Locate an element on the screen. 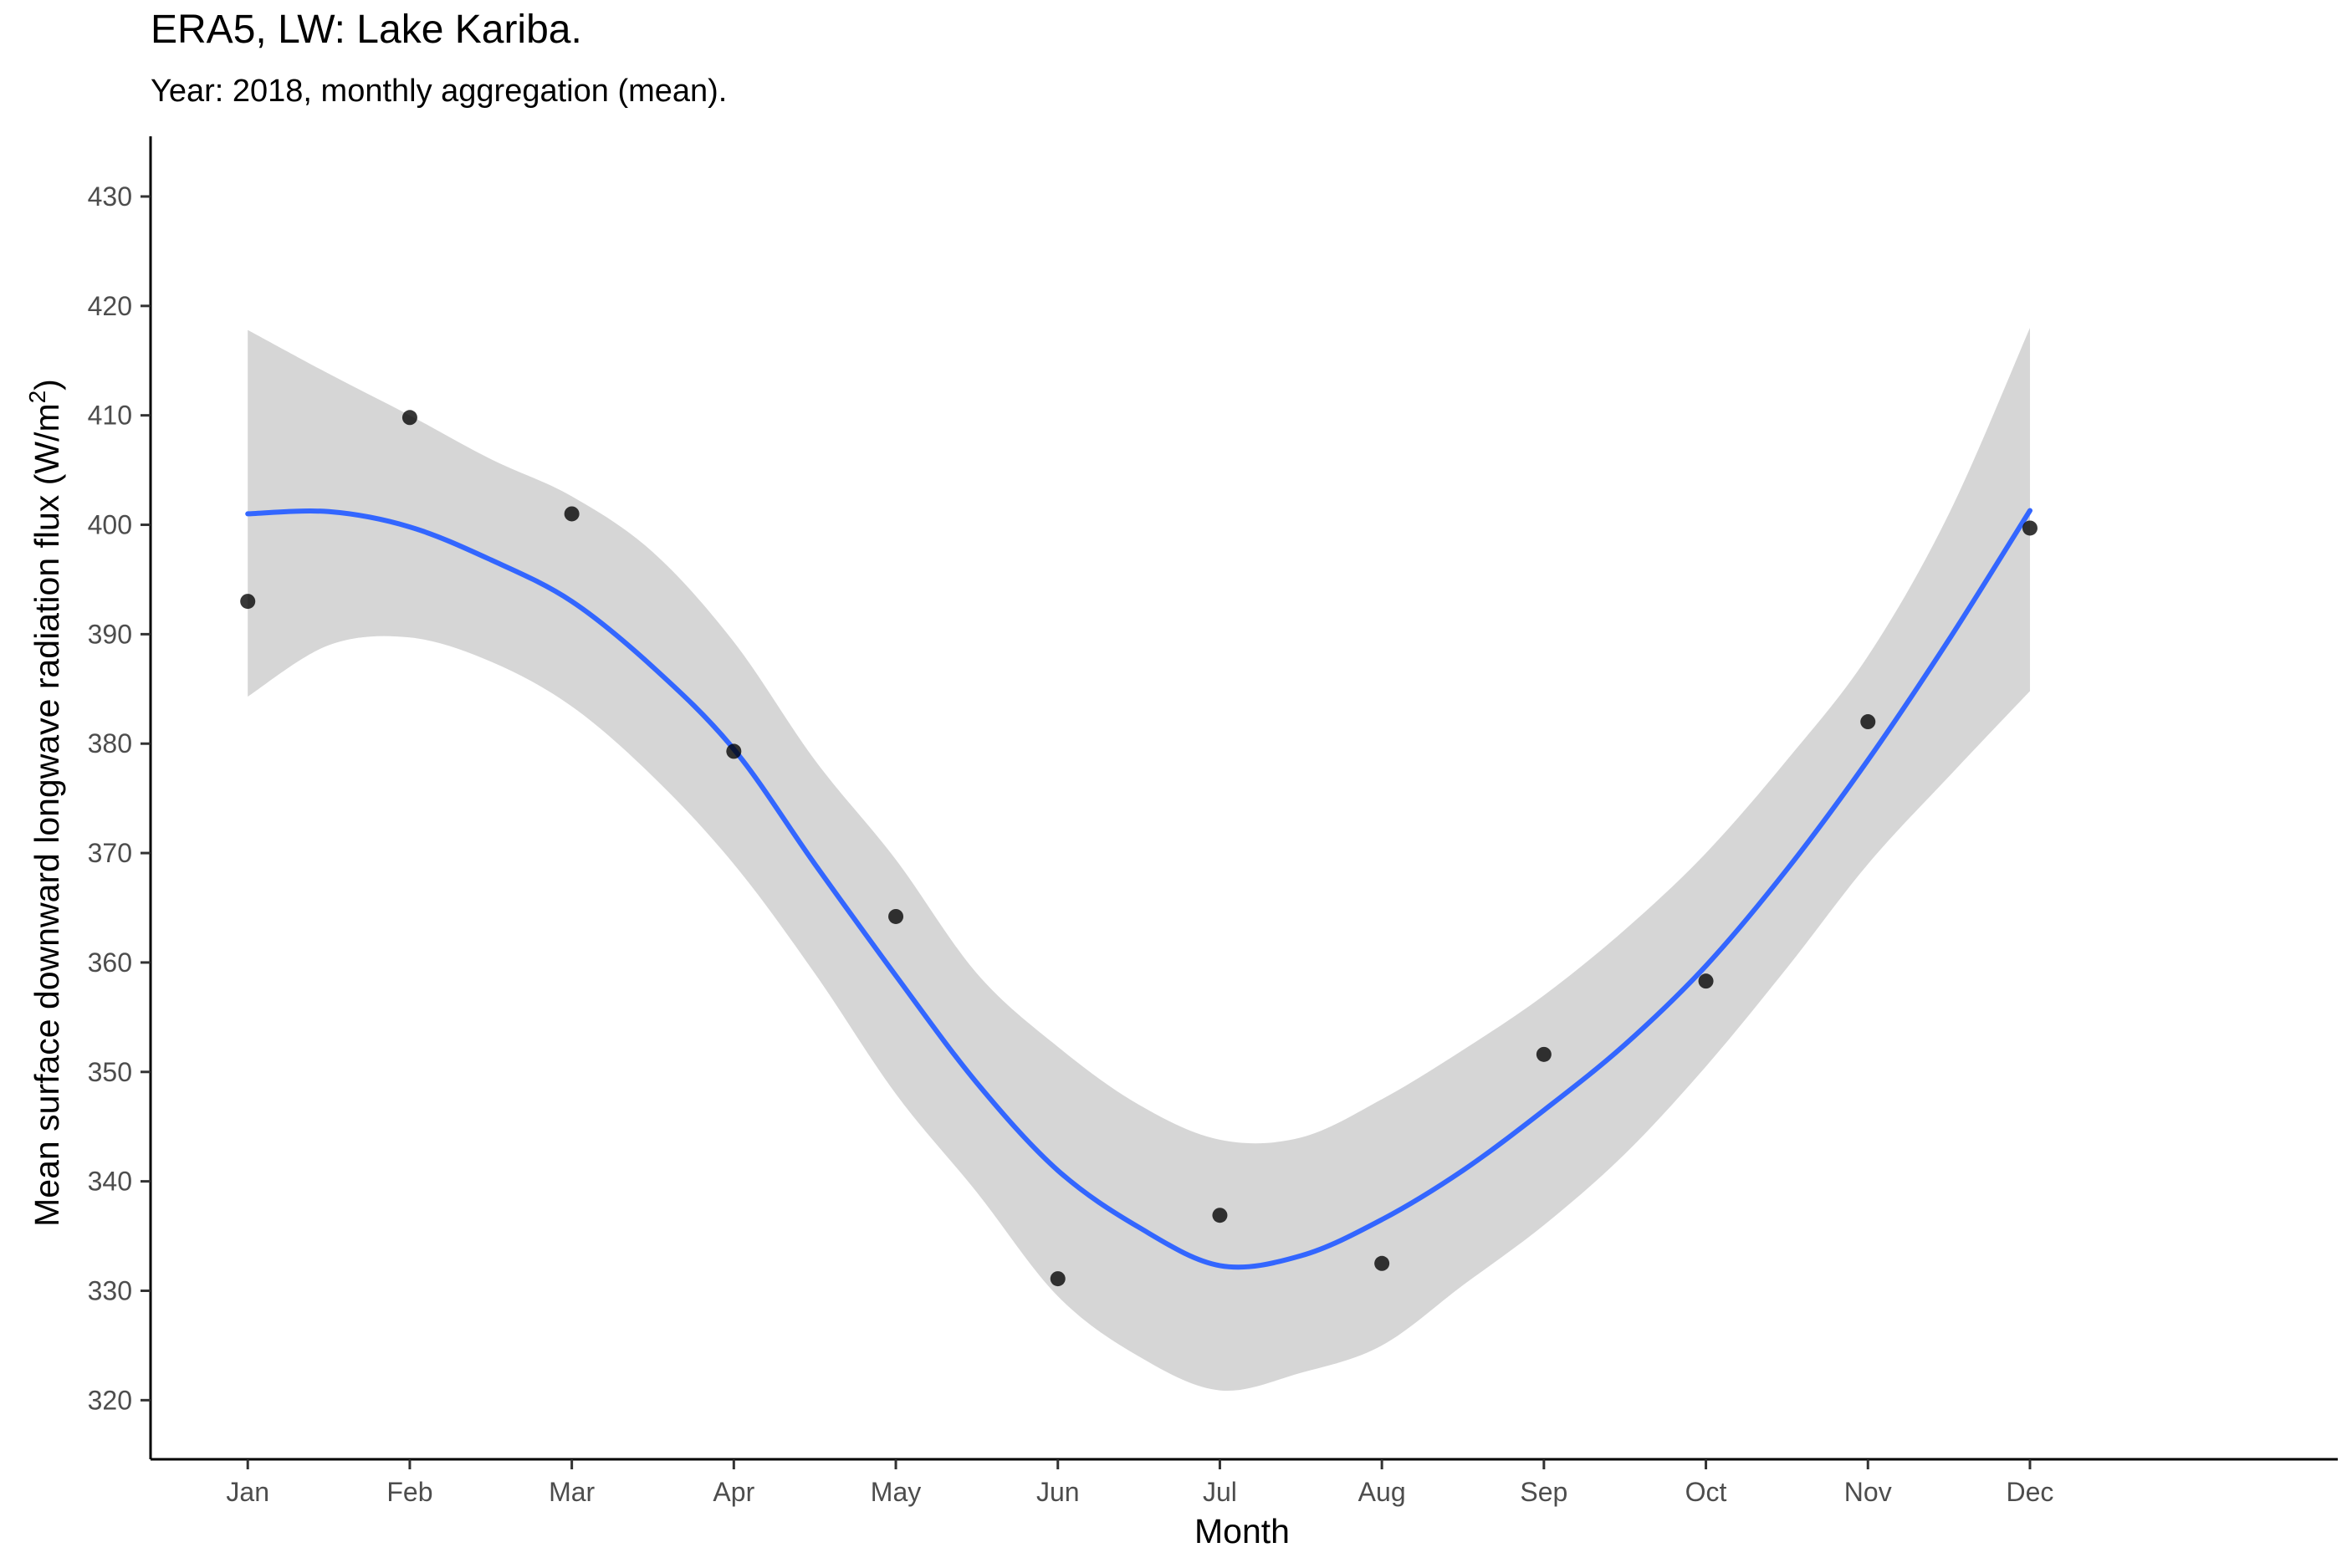  y-tick-label-370: 370 is located at coordinates (110, 853).